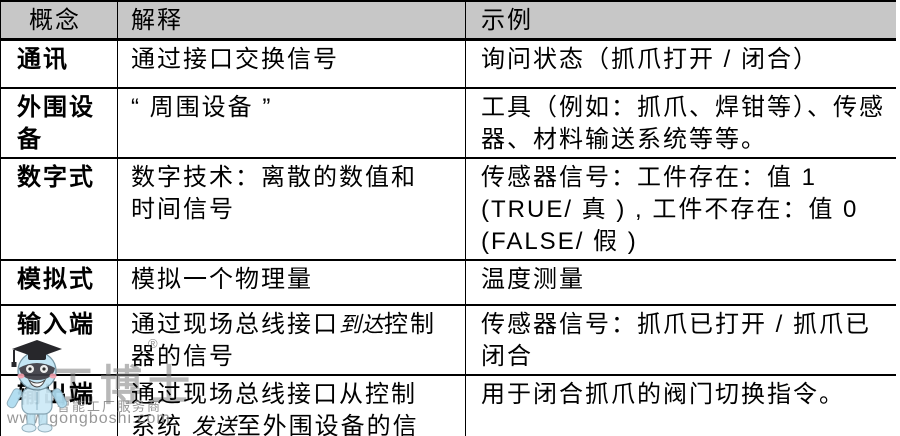 The height and width of the screenshot is (436, 900). I want to click on column-header-example: 示例, so click(680, 21).